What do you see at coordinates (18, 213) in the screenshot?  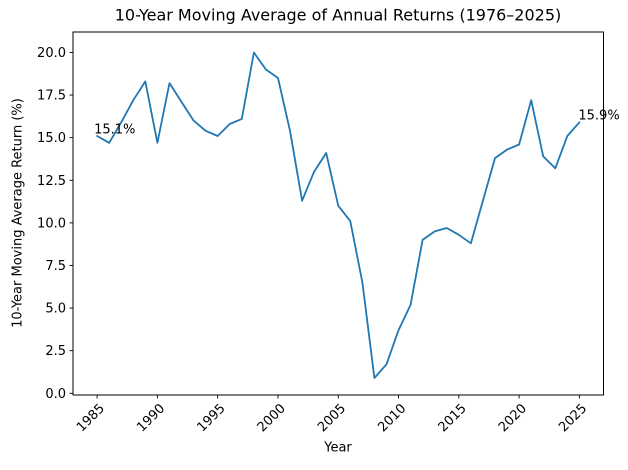 I see `y-axis-label: 10-Year Moving Average Return (%)` at bounding box center [18, 213].